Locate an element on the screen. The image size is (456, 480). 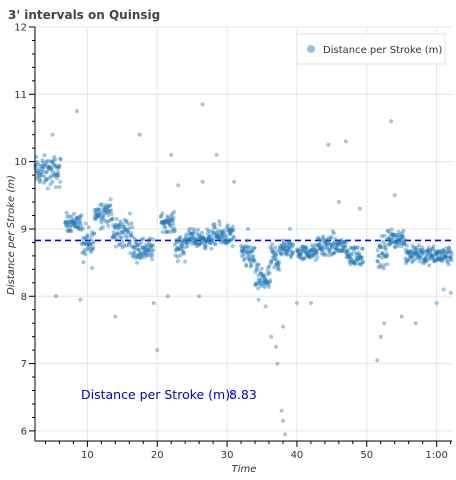
x-tick-label: 40 is located at coordinates (297, 455).